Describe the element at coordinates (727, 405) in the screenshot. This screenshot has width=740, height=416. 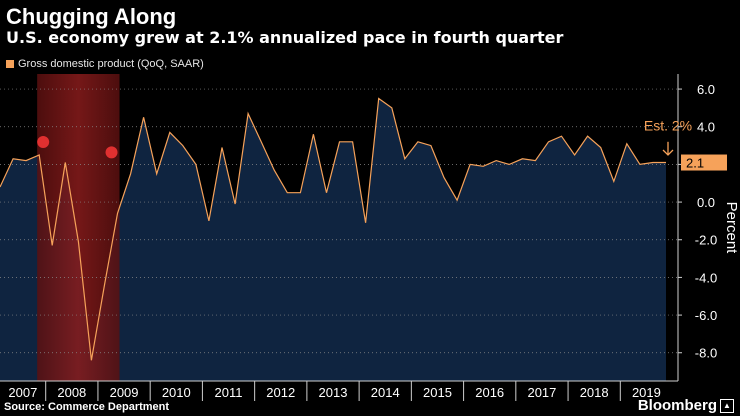
I see `brand-icon: ▲` at that location.